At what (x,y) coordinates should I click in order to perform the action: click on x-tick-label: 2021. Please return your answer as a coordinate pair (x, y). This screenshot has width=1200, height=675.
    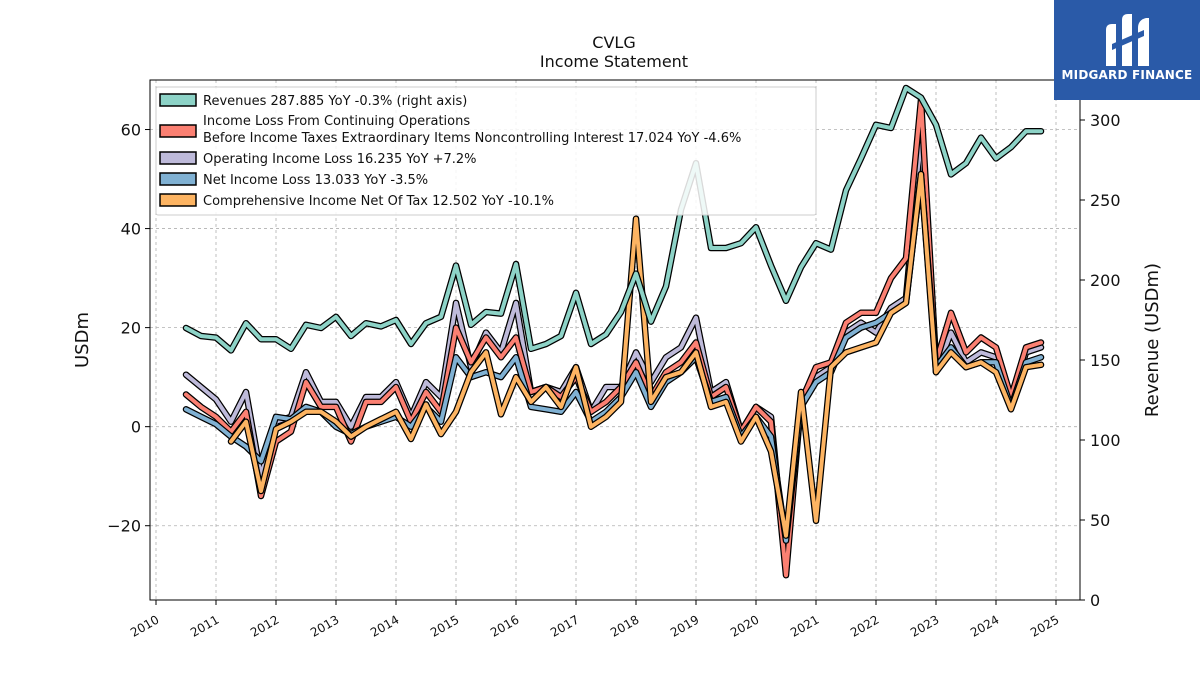
    Looking at the image, I should click on (804, 625).